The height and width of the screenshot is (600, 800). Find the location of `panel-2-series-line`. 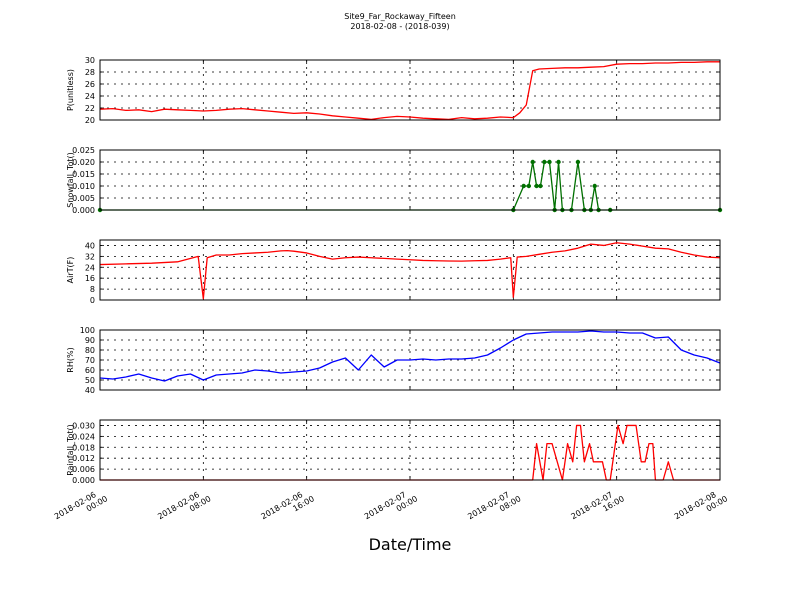

panel-2-series-line is located at coordinates (410, 186).